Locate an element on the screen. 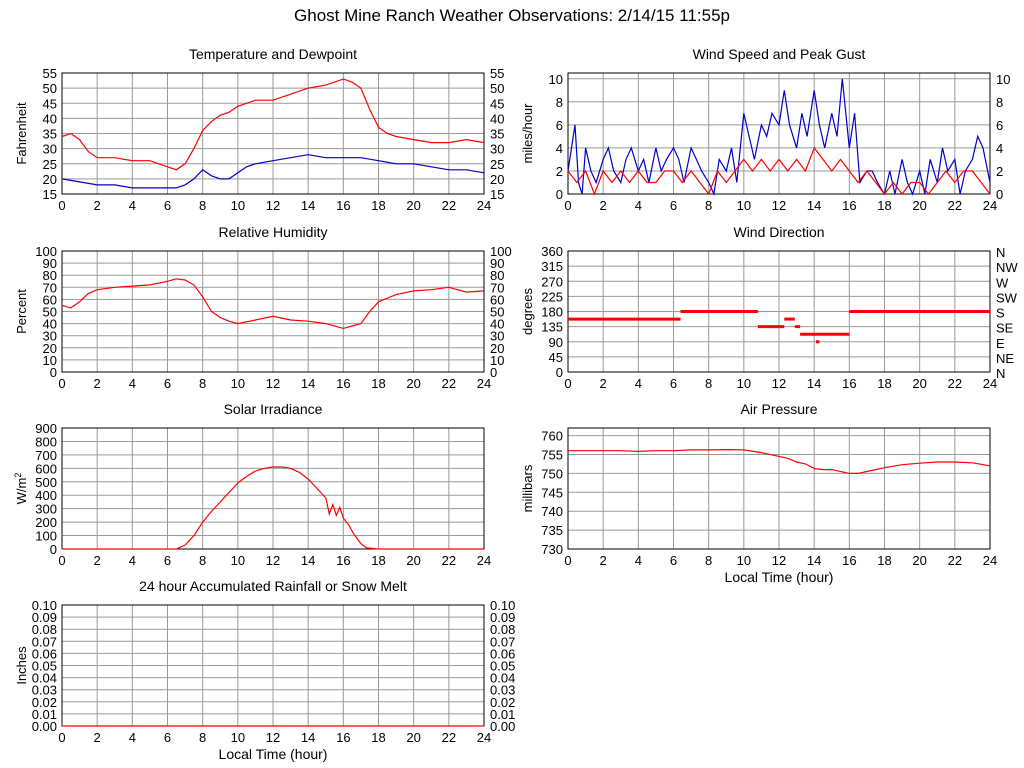 This screenshot has height=768, width=1024. solar-ytick-label: 700 is located at coordinates (46, 455).